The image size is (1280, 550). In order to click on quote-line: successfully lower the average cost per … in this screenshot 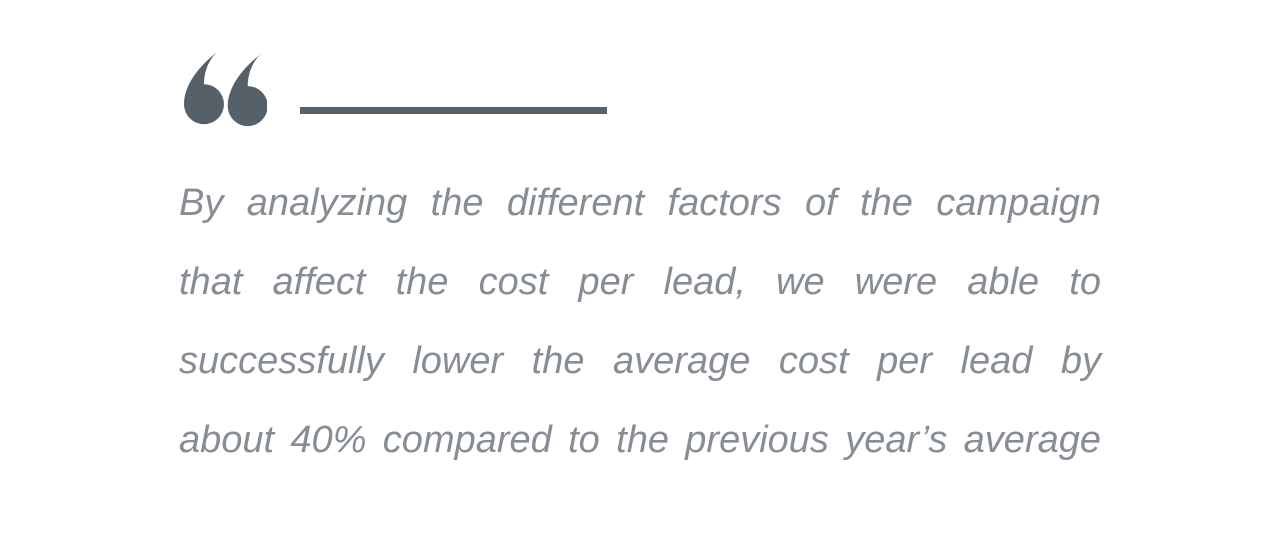, I will do `click(640, 361)`.